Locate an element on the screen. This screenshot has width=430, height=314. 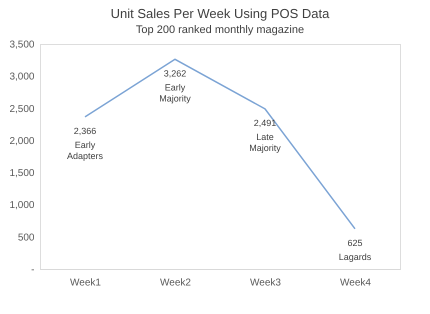
y-tick-label: 3,500 is located at coordinates (22, 45).